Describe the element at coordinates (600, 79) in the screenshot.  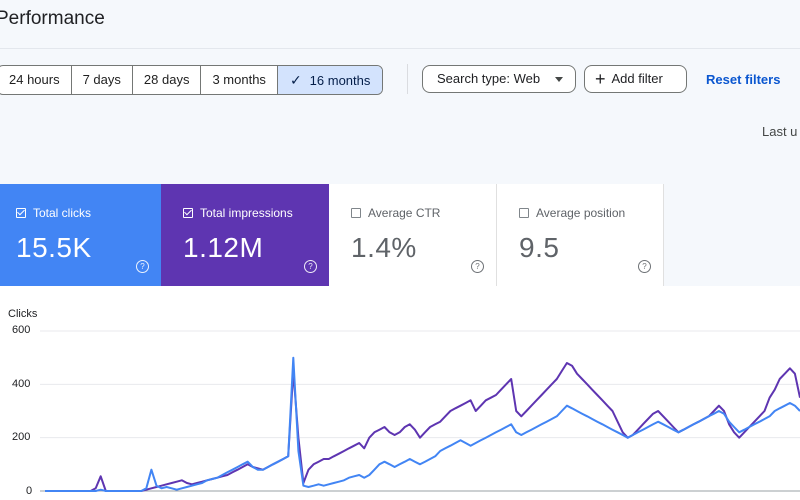
I see `plus-icon: +` at that location.